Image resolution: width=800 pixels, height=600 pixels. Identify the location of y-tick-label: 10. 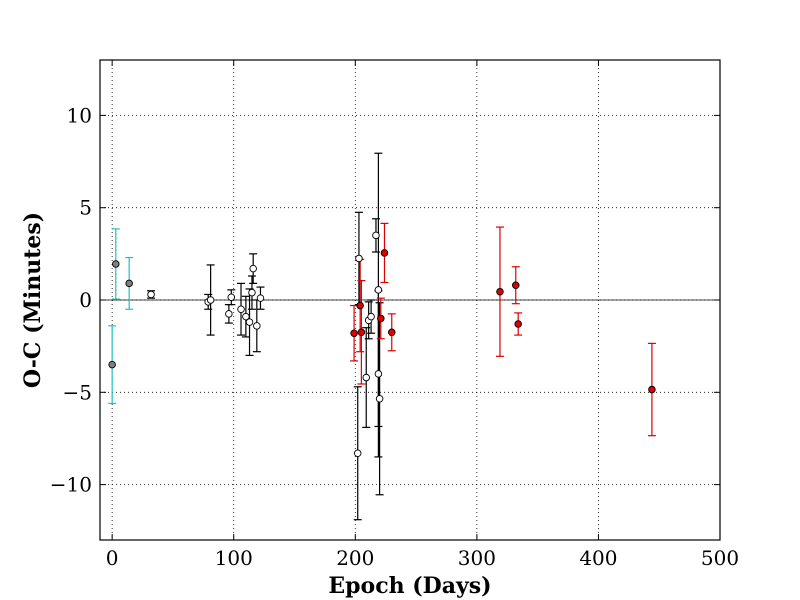
(79, 115).